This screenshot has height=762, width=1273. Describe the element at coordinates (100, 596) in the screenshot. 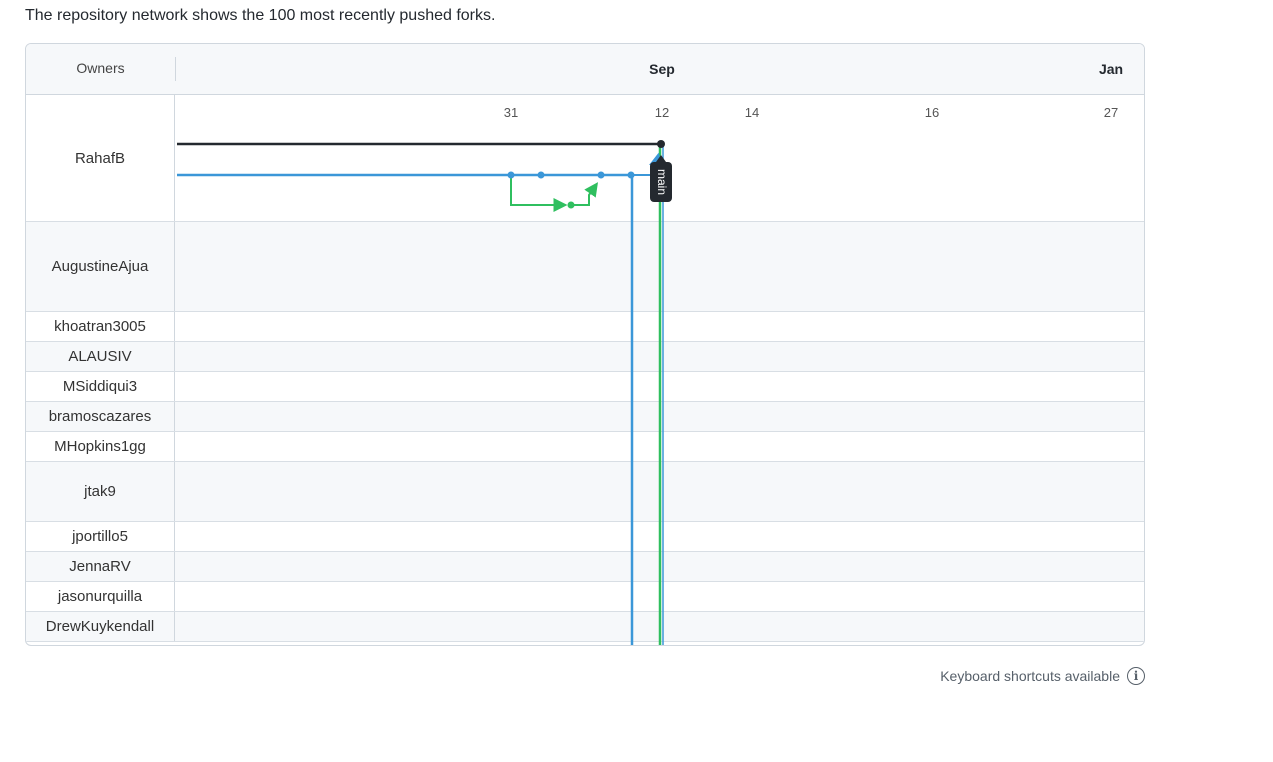

I see `owner-name-jasonurquilla: jasonurquilla` at that location.